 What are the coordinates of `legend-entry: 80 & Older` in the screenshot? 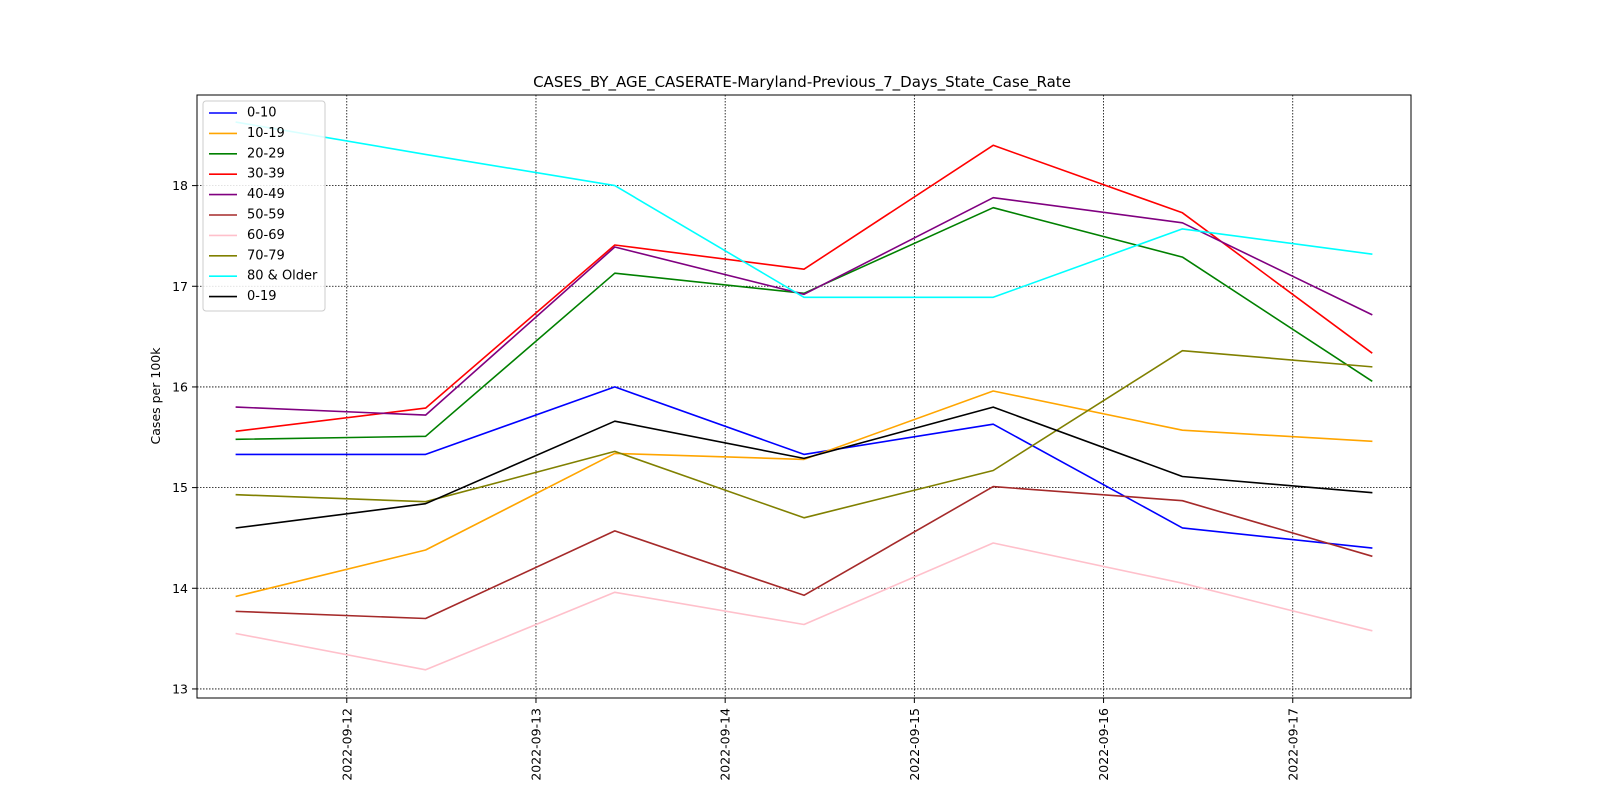 It's located at (282, 276).